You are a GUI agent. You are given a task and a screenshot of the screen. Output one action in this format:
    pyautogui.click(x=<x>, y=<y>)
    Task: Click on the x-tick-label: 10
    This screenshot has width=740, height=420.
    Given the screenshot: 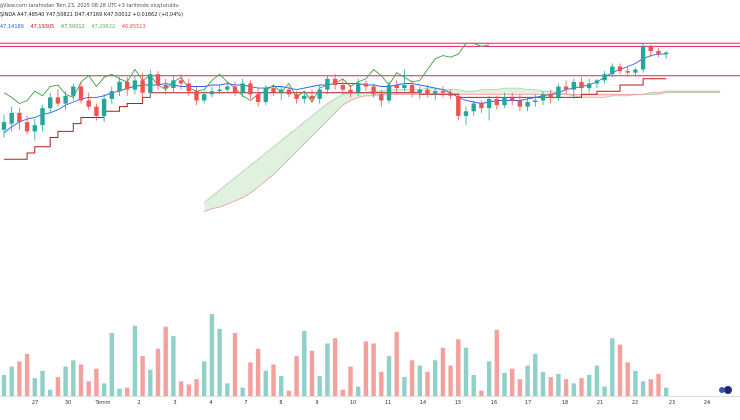 What is the action you would take?
    pyautogui.click(x=353, y=403)
    